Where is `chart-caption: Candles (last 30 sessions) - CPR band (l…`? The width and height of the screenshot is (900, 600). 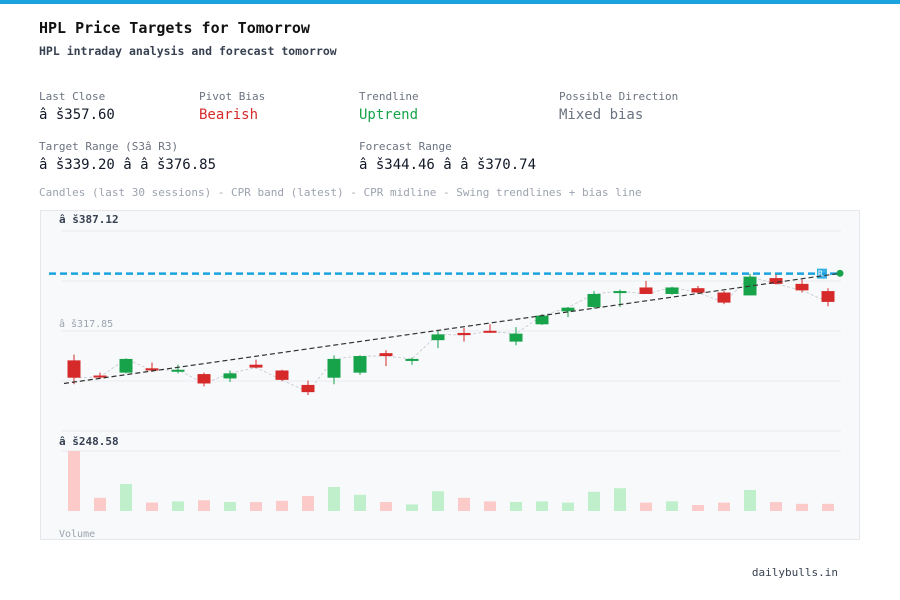
chart-caption: Candles (last 30 sessions) - CPR band (l… is located at coordinates (340, 192).